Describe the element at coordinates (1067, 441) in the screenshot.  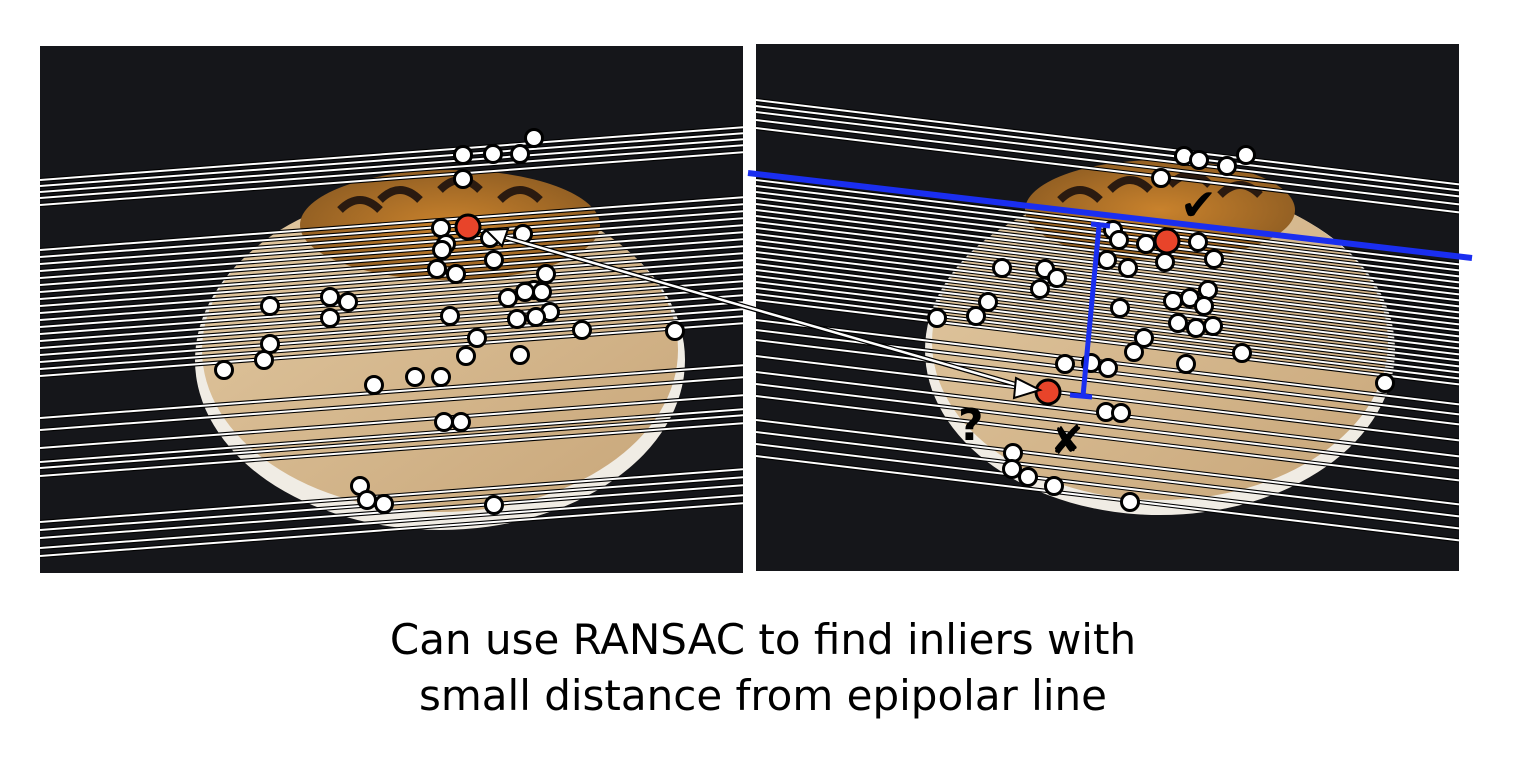
I see `cross-mark-icon: ✘` at that location.